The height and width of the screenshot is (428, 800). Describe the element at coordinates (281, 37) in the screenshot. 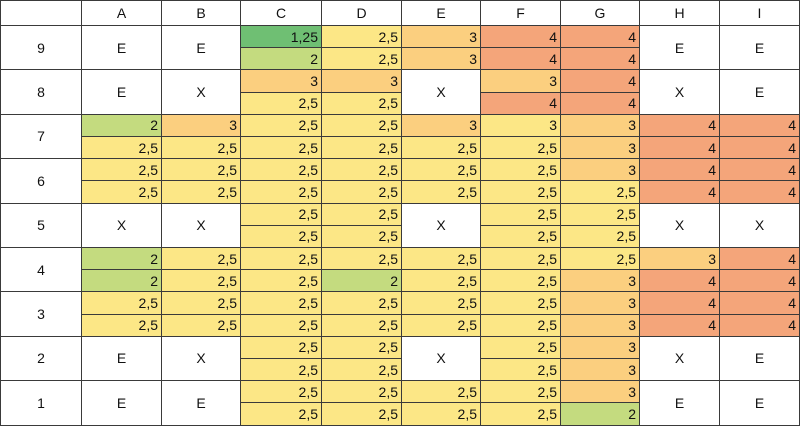

I see `value-cell: 1,25` at that location.